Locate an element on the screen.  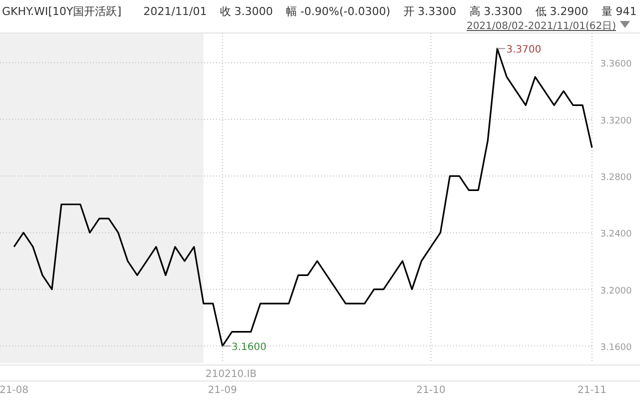
text: 高 3.3300 is located at coordinates (495, 11).